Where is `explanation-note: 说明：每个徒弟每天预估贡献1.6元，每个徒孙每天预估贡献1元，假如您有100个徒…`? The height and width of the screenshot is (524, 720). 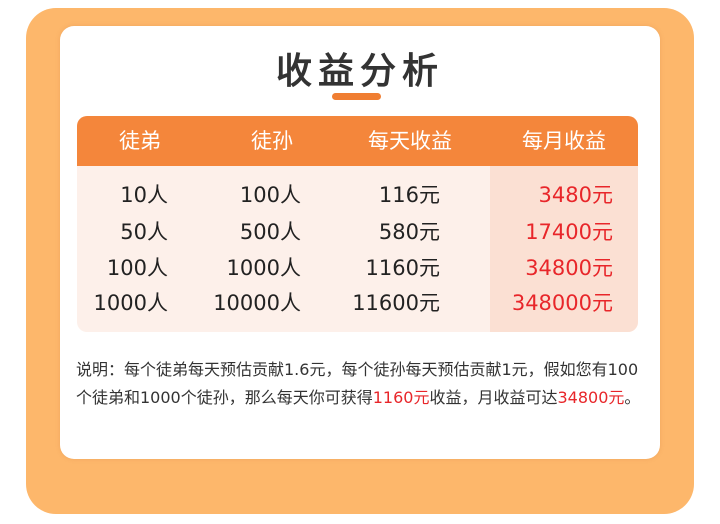
explanation-note: 说明：每个徒弟每天预估贡献1.6元，每个徒孙每天预估贡献1元，假如您有100个徒… is located at coordinates (362, 384).